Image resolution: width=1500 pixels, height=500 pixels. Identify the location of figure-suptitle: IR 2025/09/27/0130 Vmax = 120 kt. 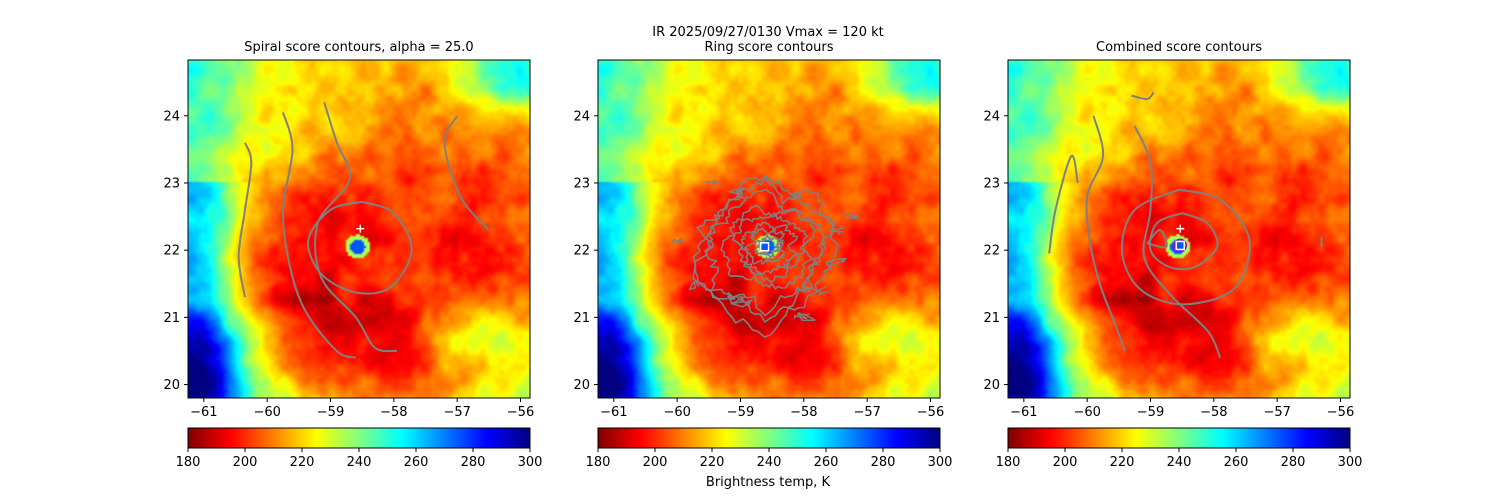
(767, 32).